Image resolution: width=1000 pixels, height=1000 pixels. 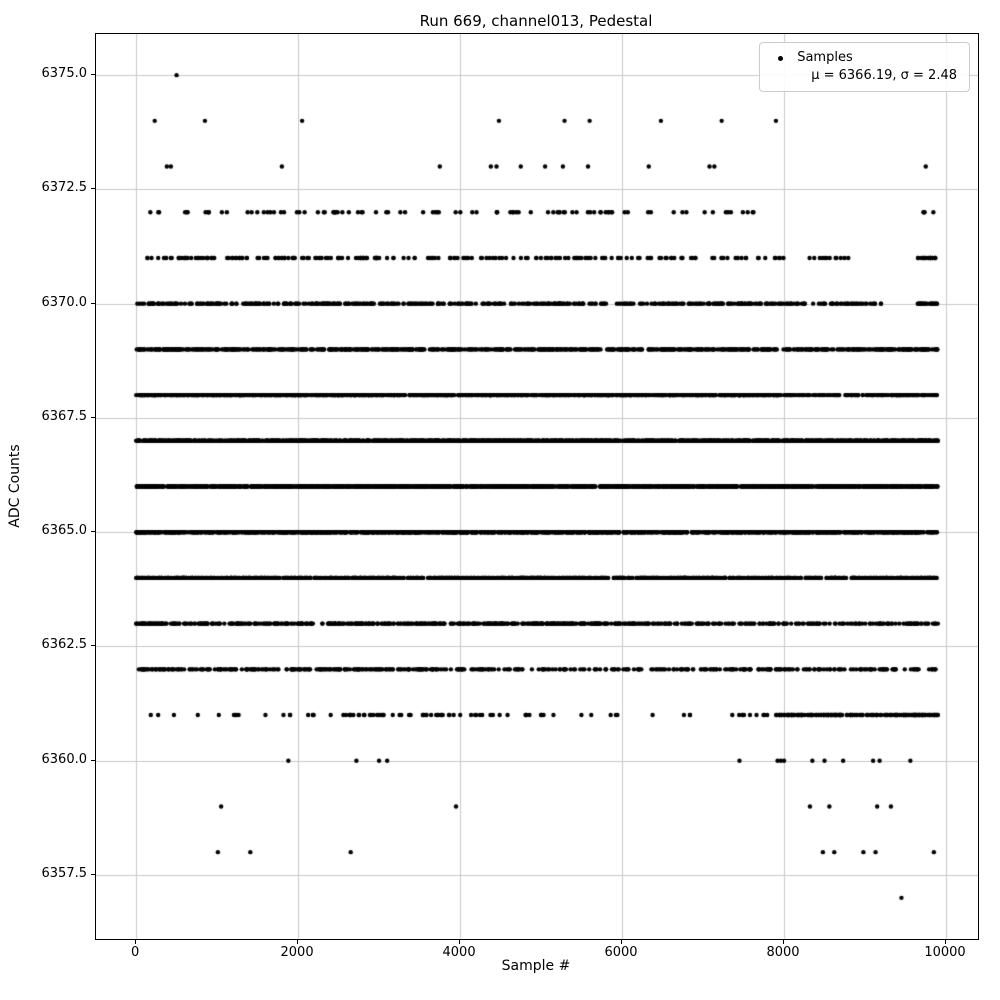 I want to click on y-tick-label: 6375.0, so click(x=64, y=74).